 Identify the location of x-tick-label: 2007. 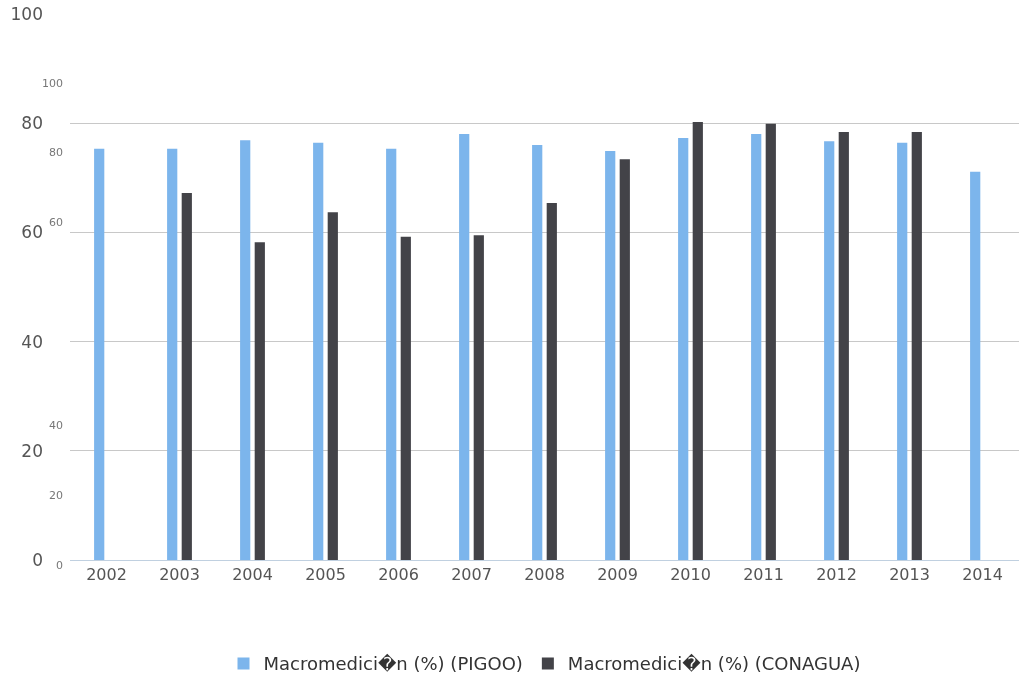
(471, 575).